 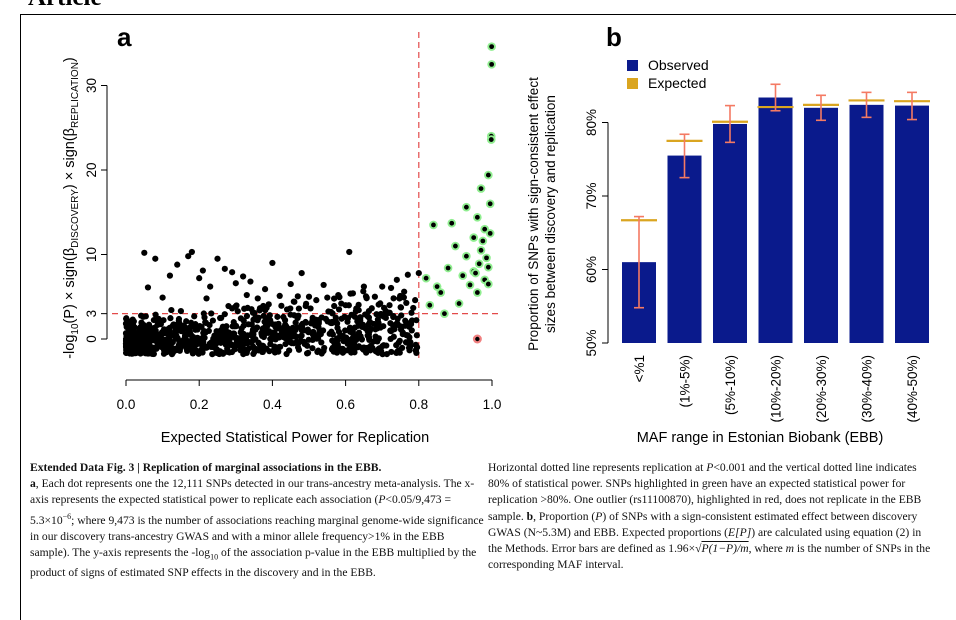 What do you see at coordinates (67, 516) in the screenshot?
I see `caption-superscript: −6` at bounding box center [67, 516].